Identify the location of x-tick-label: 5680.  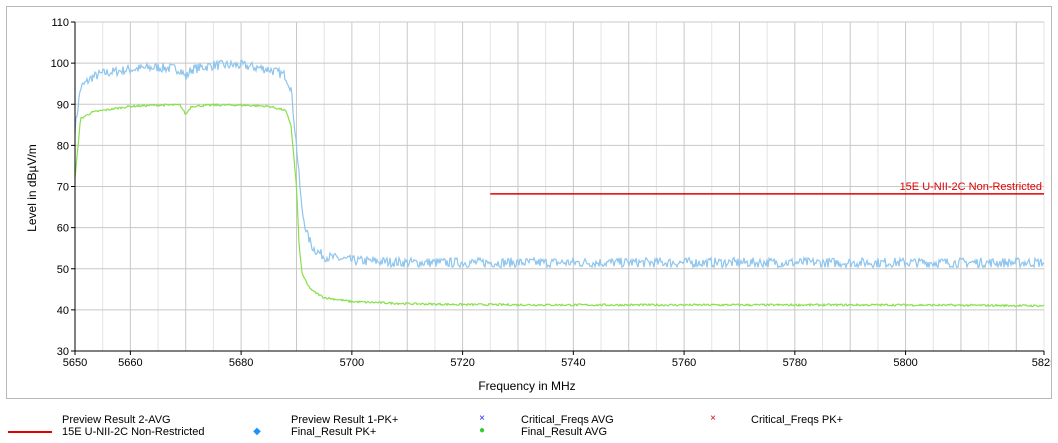
(241, 363).